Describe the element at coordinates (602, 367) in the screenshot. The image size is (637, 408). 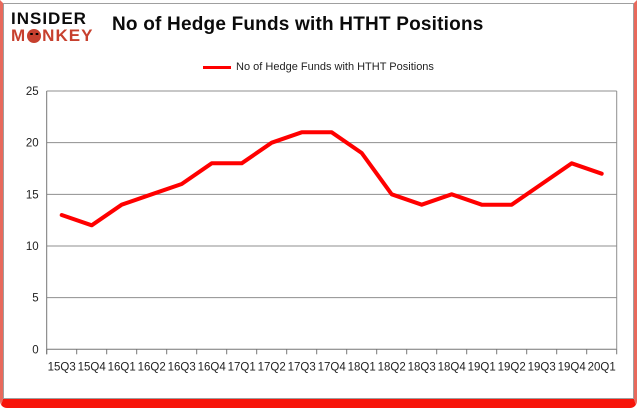
I see `x-tick-label: 20Q1` at that location.